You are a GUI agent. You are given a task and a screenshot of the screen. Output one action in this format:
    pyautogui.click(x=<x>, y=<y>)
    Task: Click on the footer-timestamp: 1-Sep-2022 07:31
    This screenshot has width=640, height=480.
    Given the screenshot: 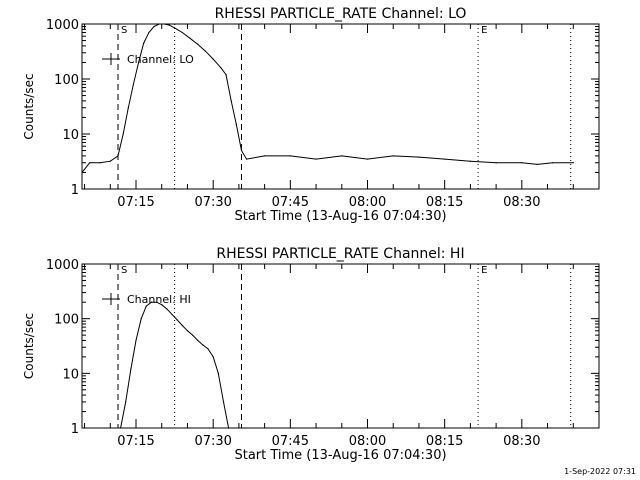 What is the action you would take?
    pyautogui.click(x=600, y=471)
    